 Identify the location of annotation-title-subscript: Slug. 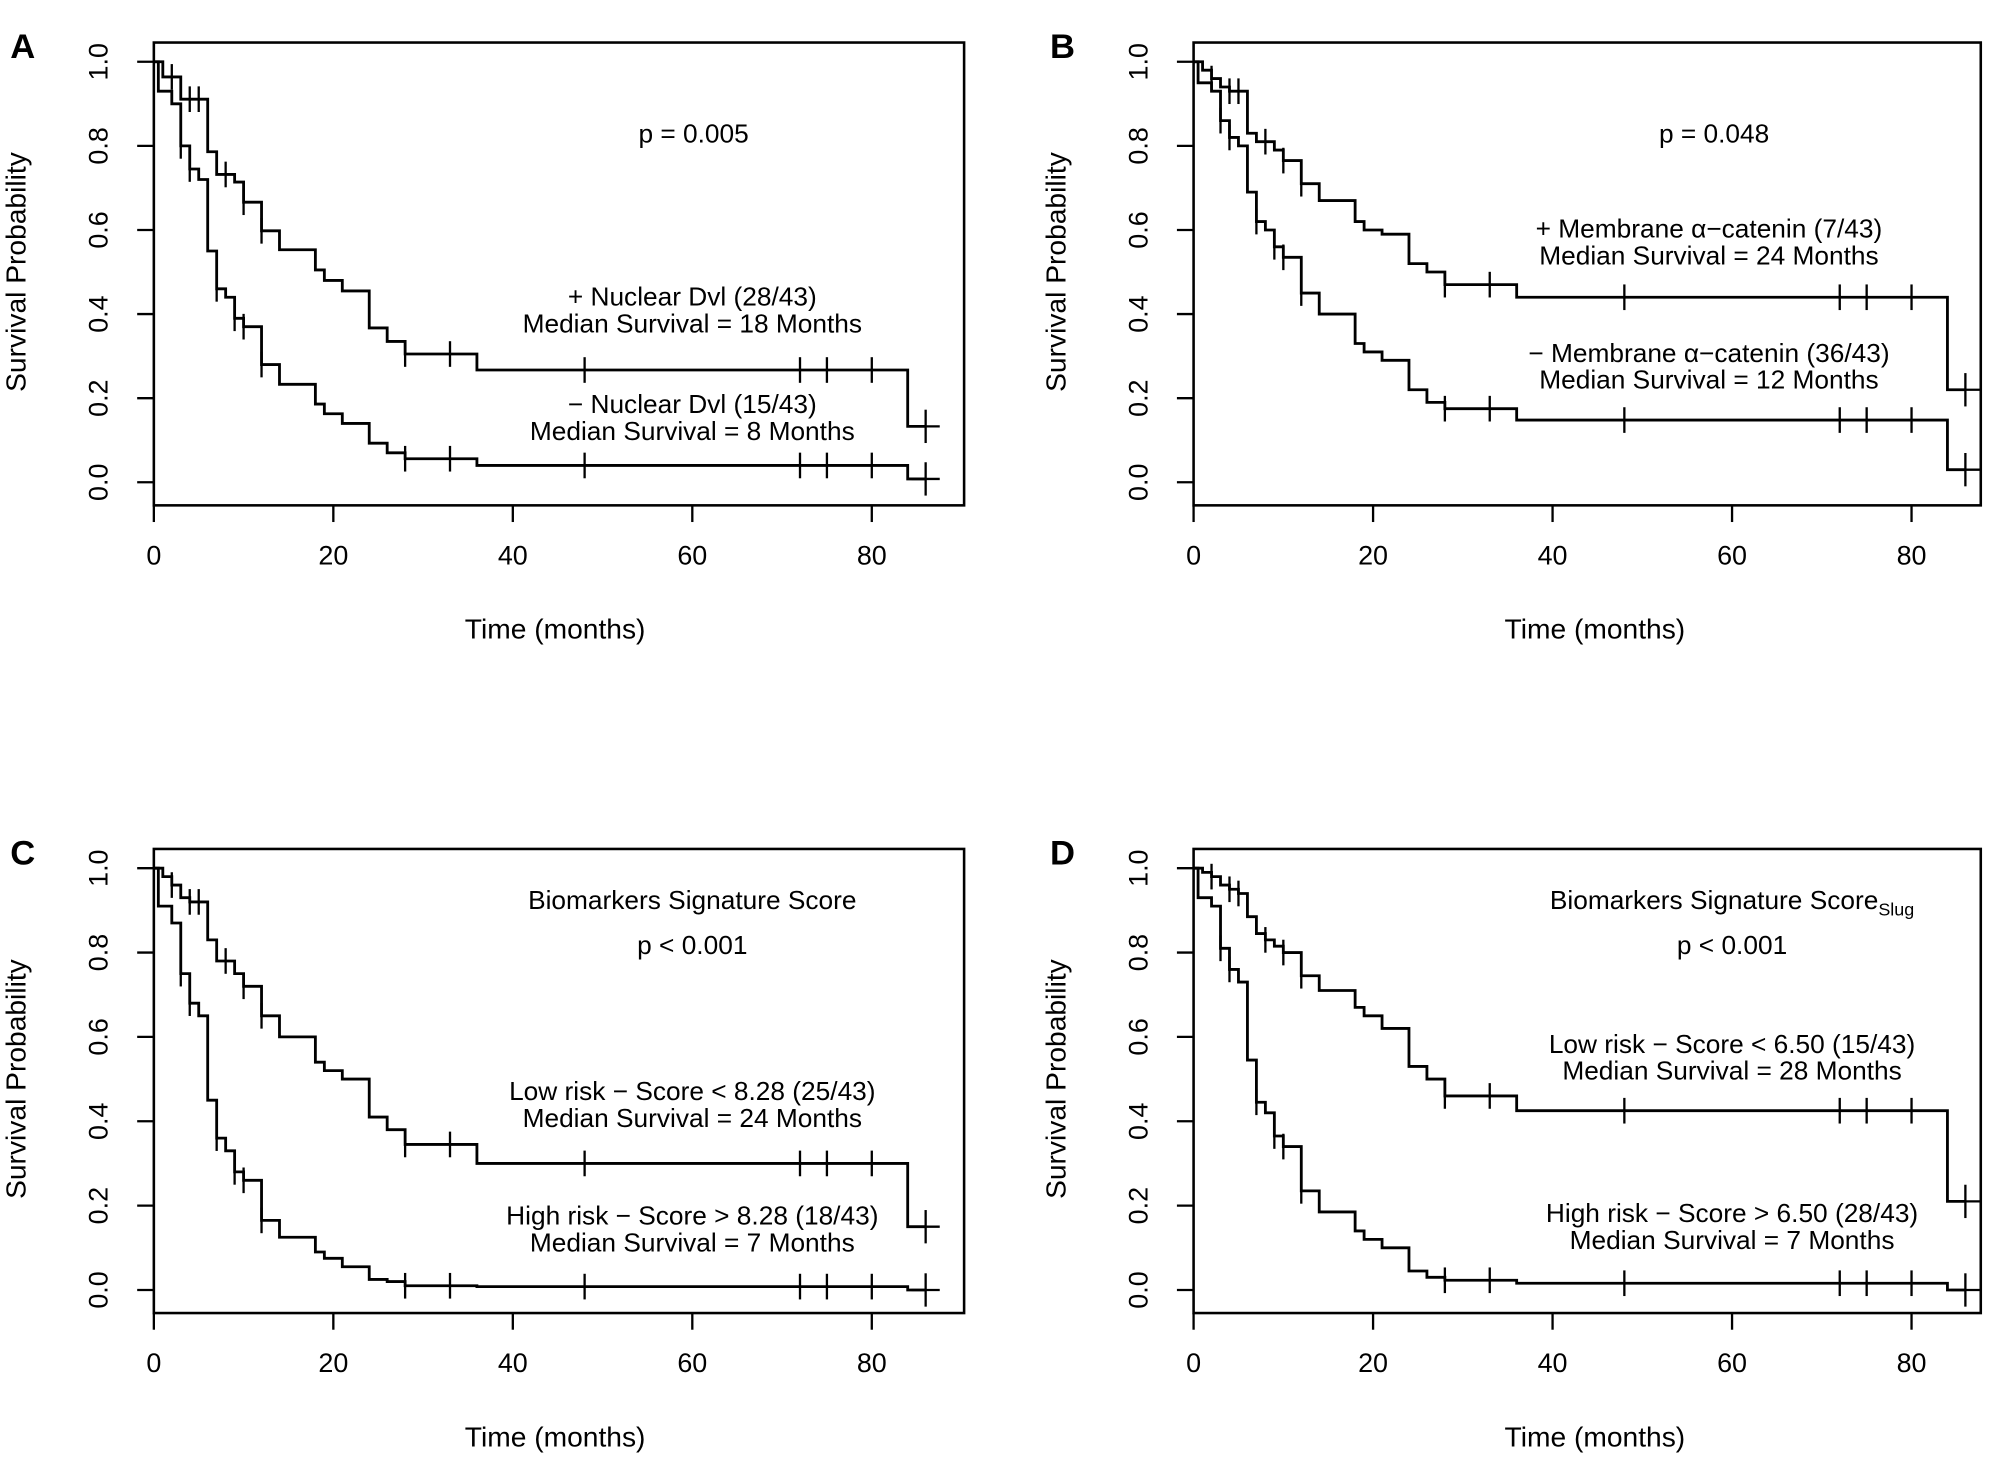
(1896, 910).